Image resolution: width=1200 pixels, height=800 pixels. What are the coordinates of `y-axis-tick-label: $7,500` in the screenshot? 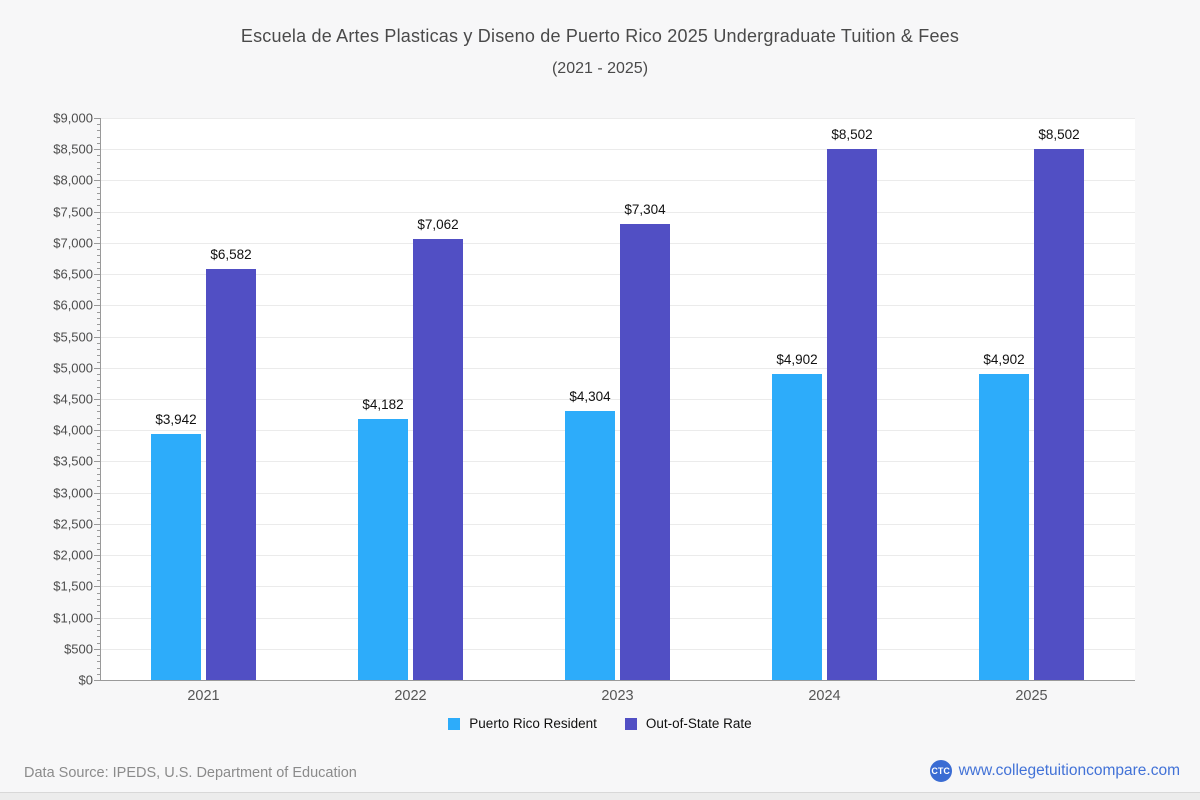 It's located at (73, 212).